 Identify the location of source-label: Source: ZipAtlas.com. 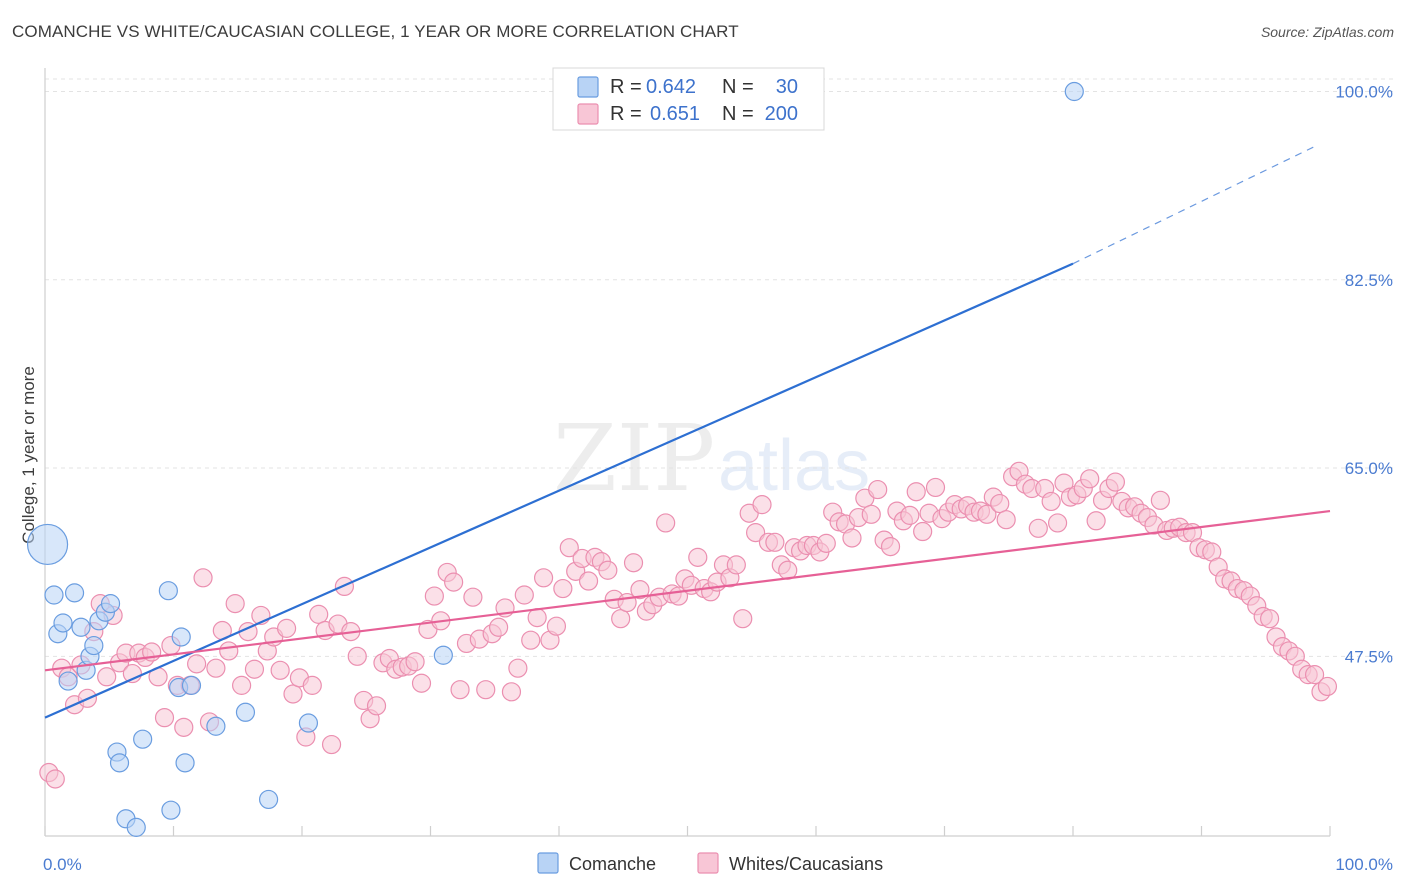
(1327, 32).